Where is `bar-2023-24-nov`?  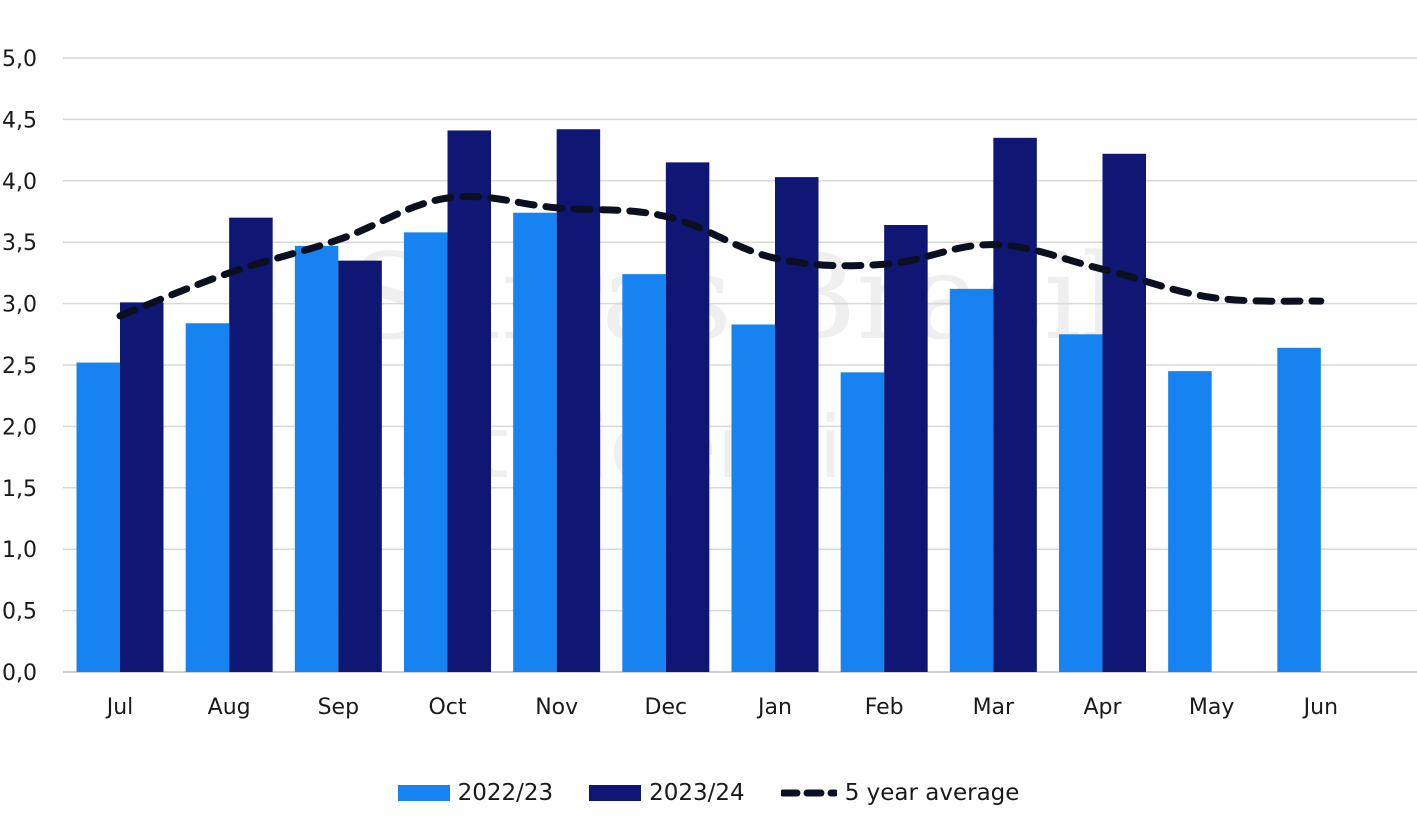
bar-2023-24-nov is located at coordinates (578, 400).